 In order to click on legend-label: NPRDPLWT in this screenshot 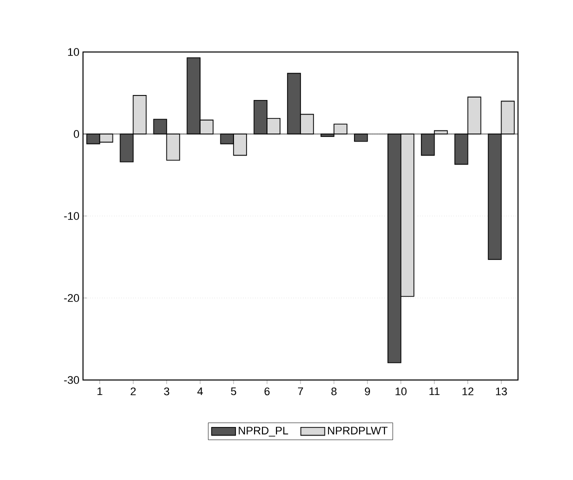, I will do `click(358, 430)`.